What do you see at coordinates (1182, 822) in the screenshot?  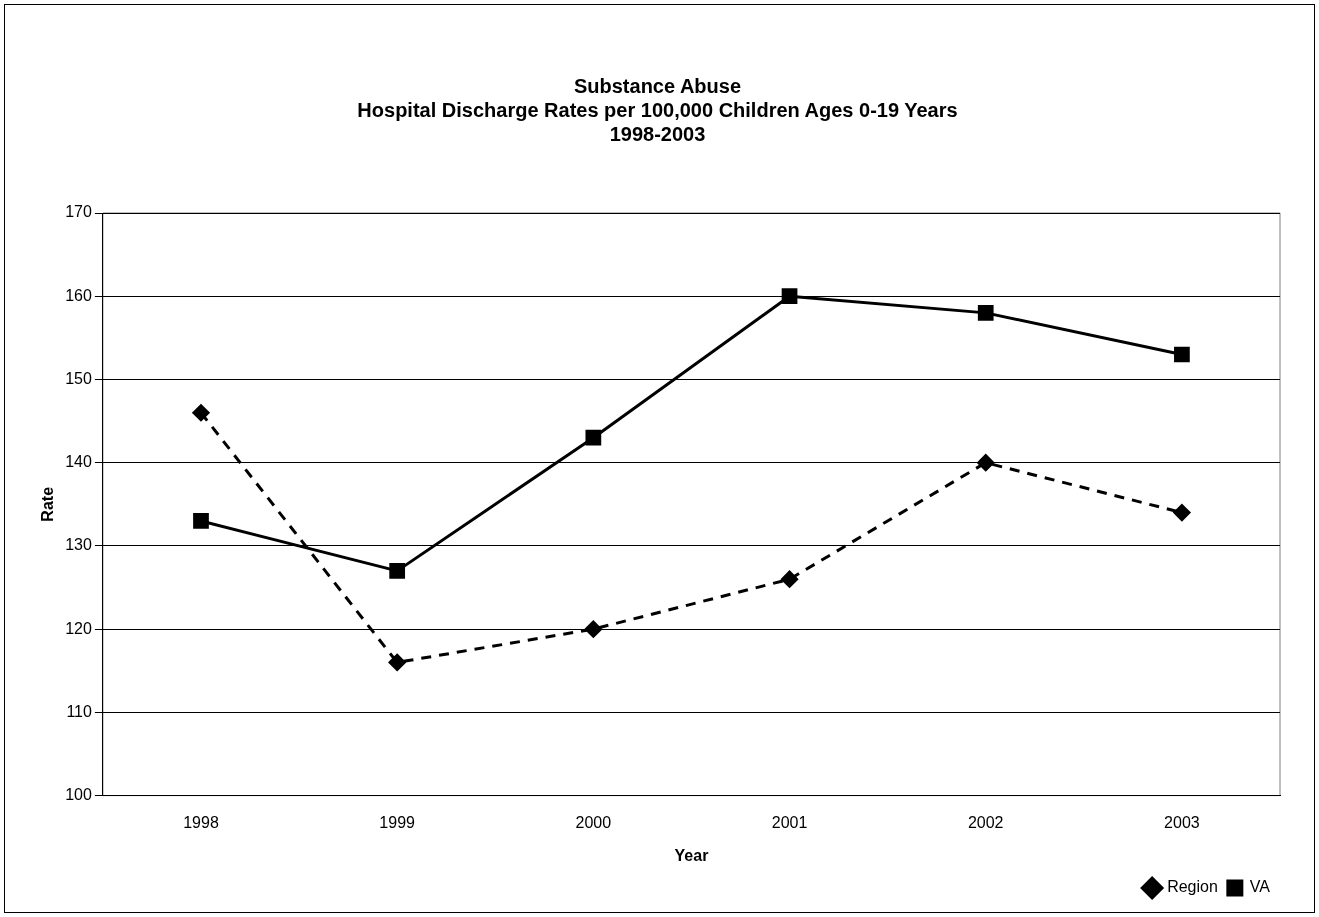 I see `x-tick-label: 2003` at bounding box center [1182, 822].